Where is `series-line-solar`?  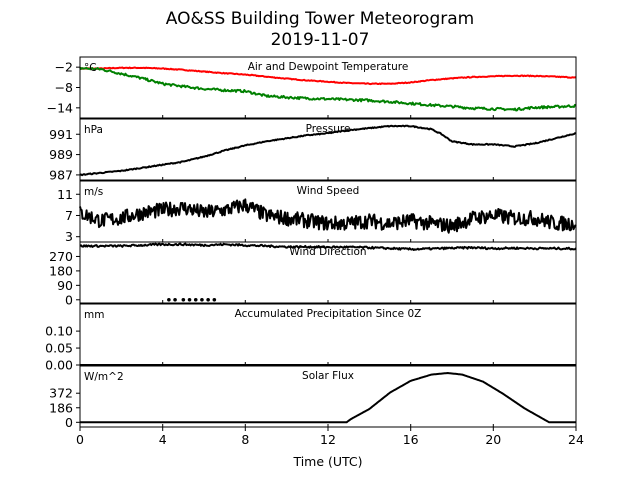 series-line-solar is located at coordinates (328, 398).